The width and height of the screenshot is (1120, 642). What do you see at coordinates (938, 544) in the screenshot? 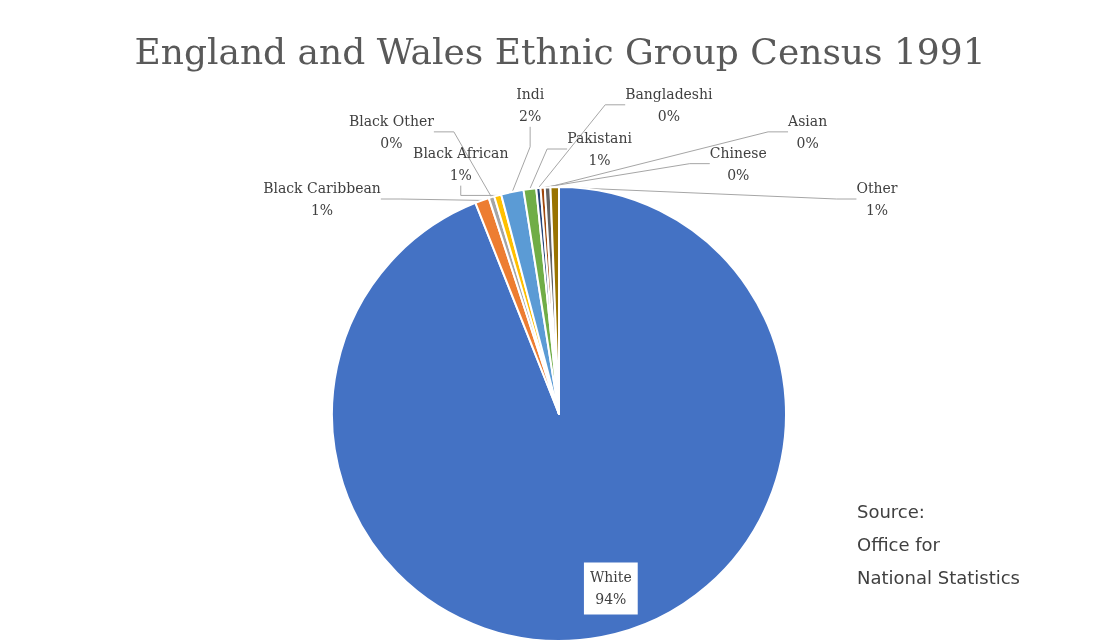
I see `source-note: Source: Office for National Statistics` at bounding box center [938, 544].